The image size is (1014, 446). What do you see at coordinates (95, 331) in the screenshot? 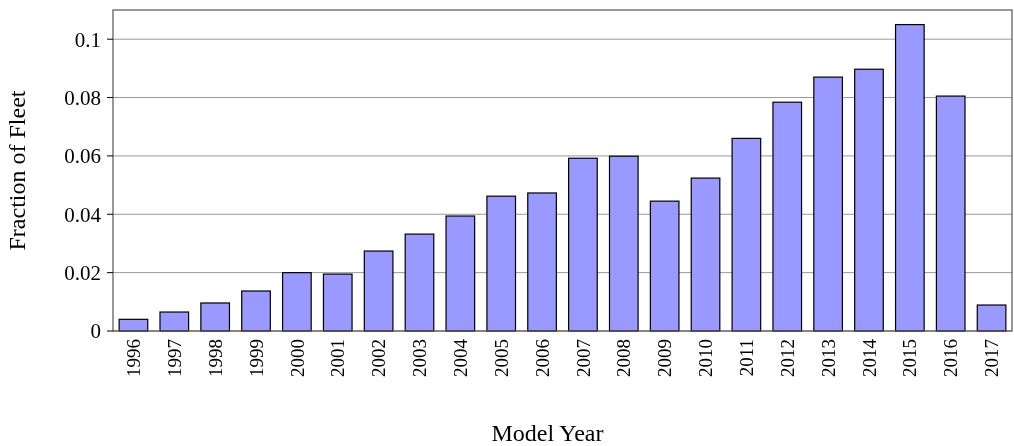
I see `y-tick-label: 0` at bounding box center [95, 331].